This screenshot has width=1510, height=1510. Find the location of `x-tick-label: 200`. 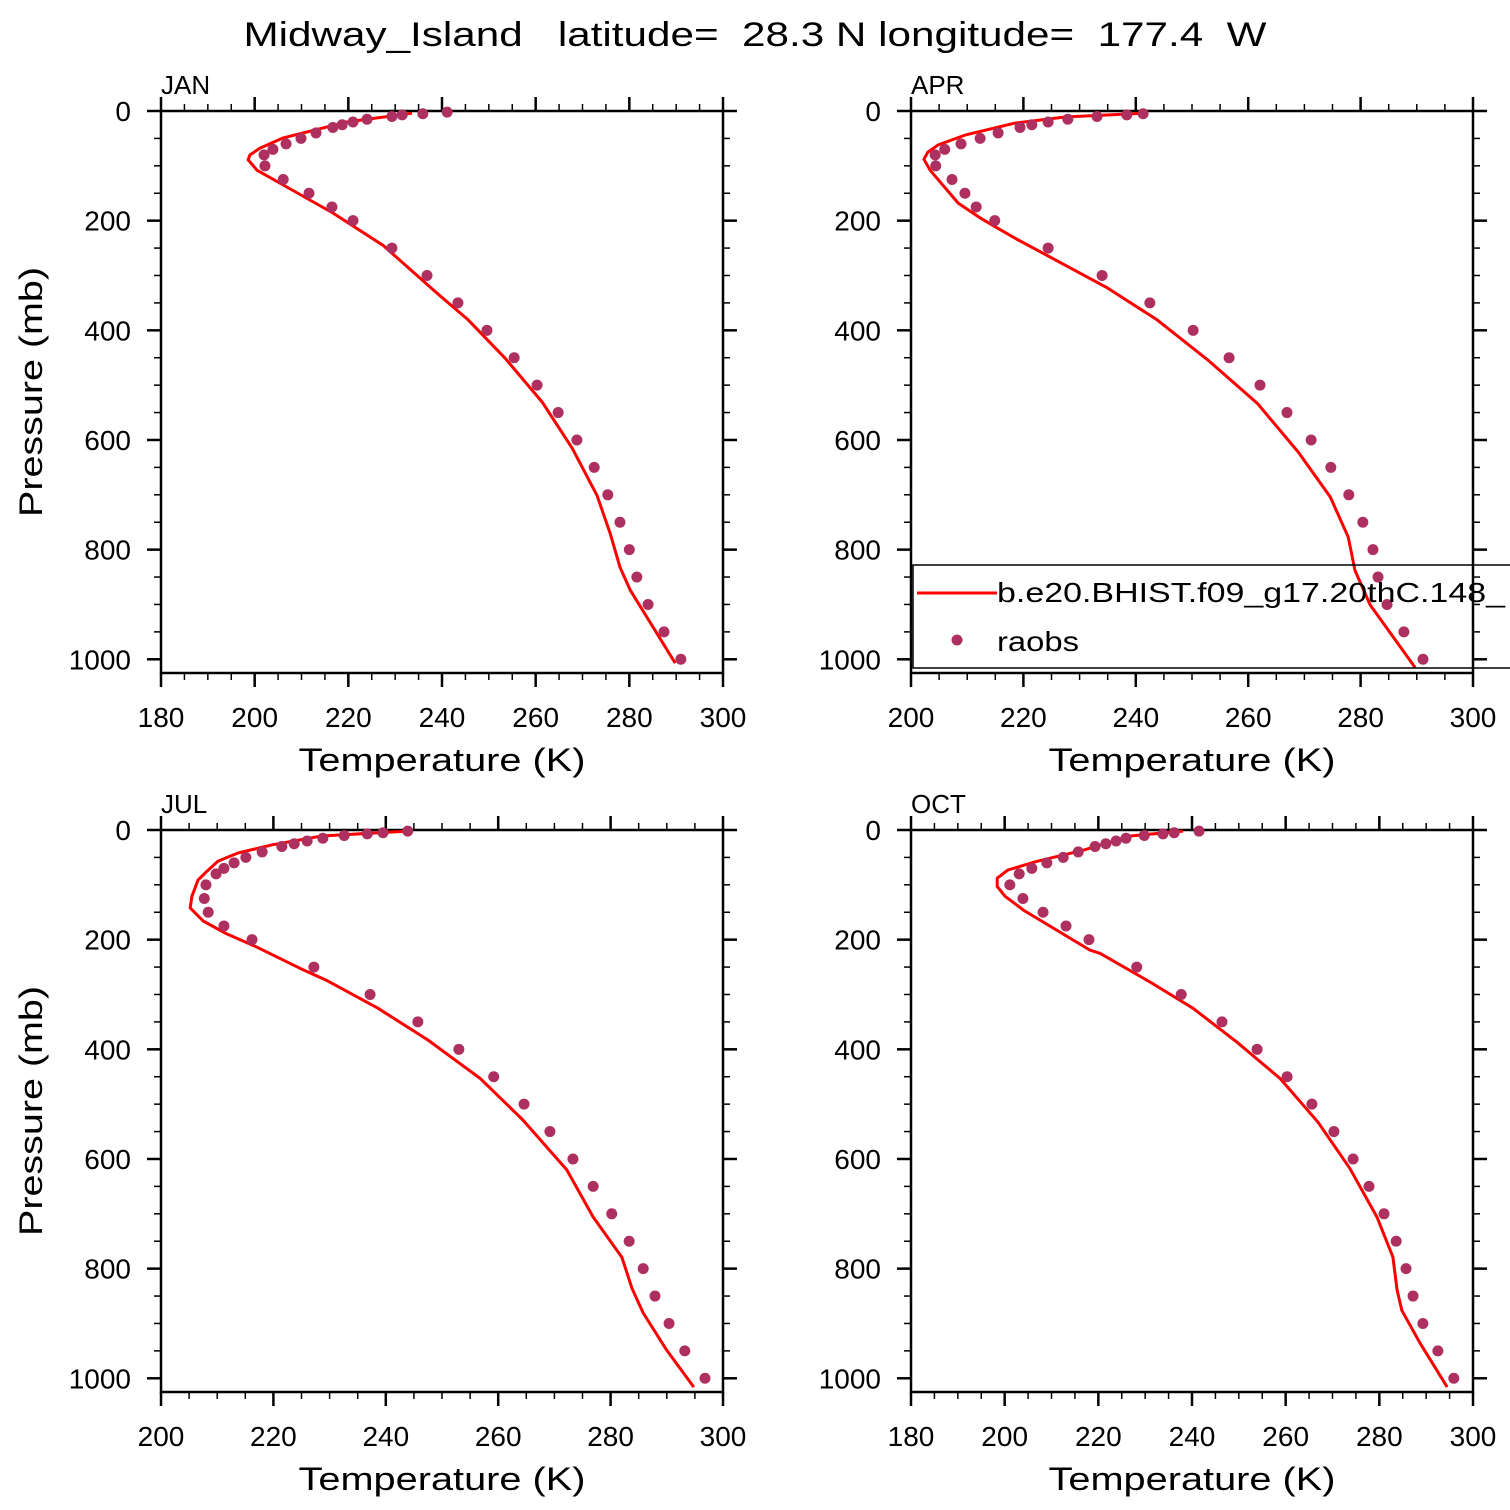

x-tick-label: 200 is located at coordinates (1004, 1436).